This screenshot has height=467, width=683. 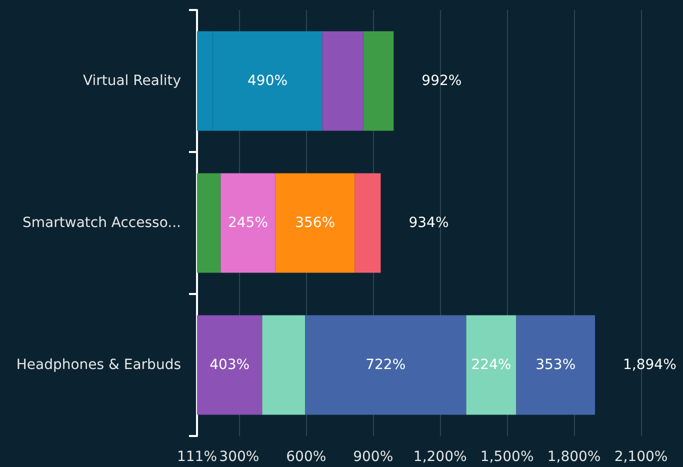 I want to click on x-tick-label: 300%, so click(x=239, y=457).